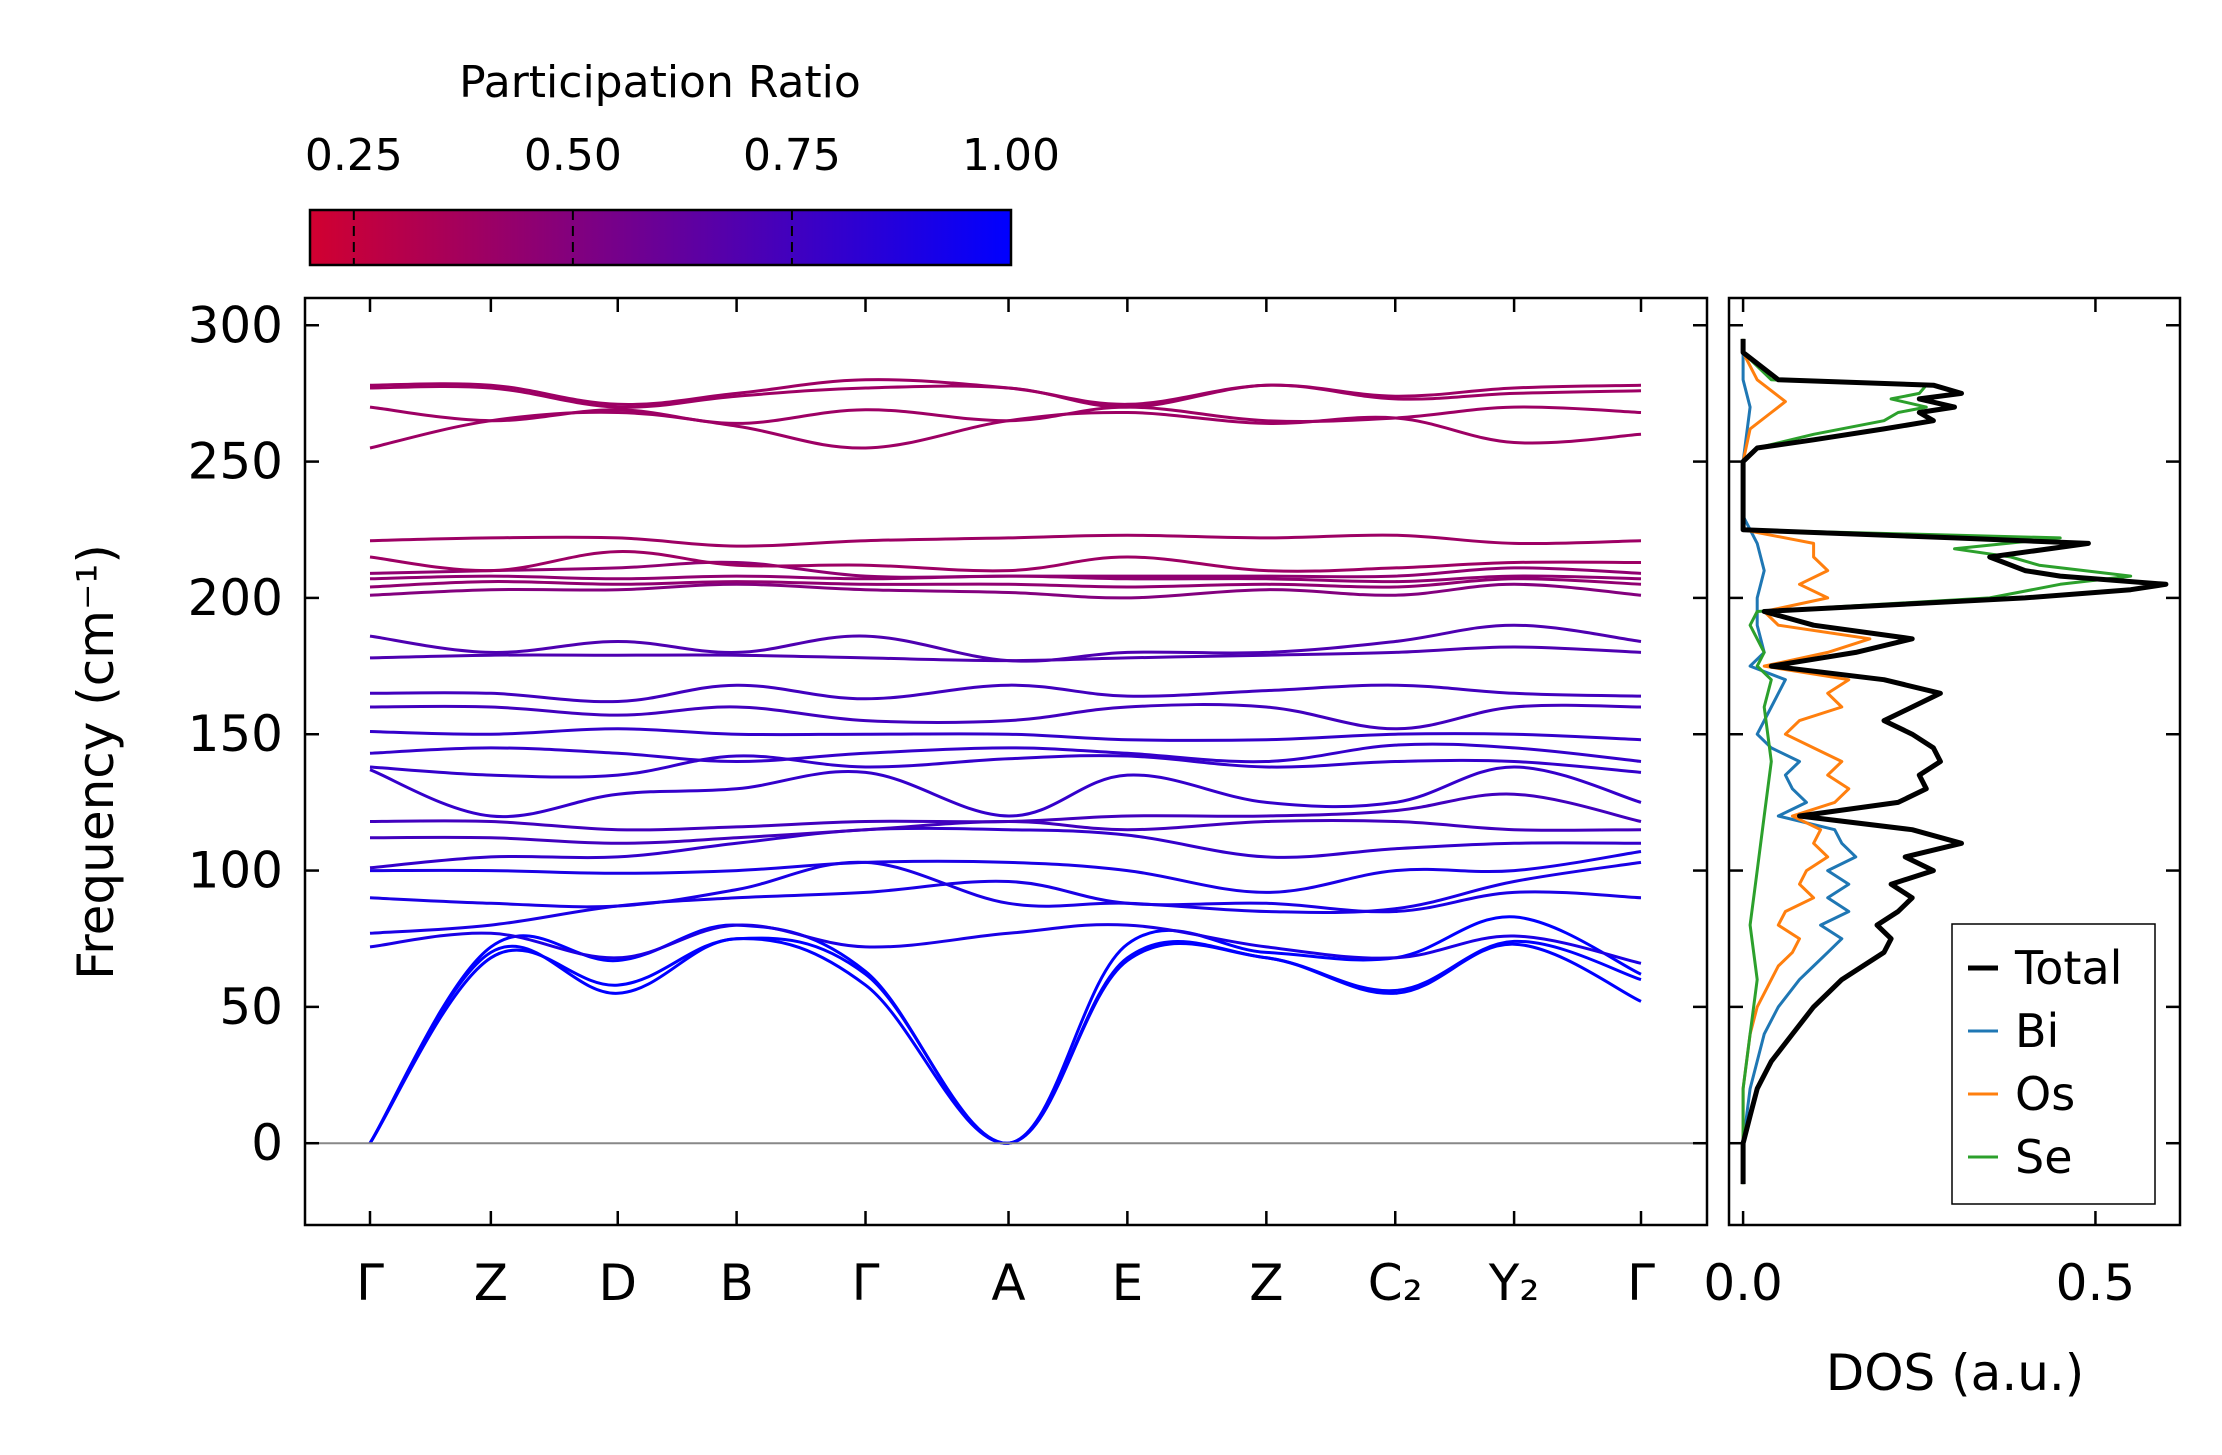 The width and height of the screenshot is (2222, 1455). Describe the element at coordinates (235, 325) in the screenshot. I see `y-tick-label: 300` at that location.